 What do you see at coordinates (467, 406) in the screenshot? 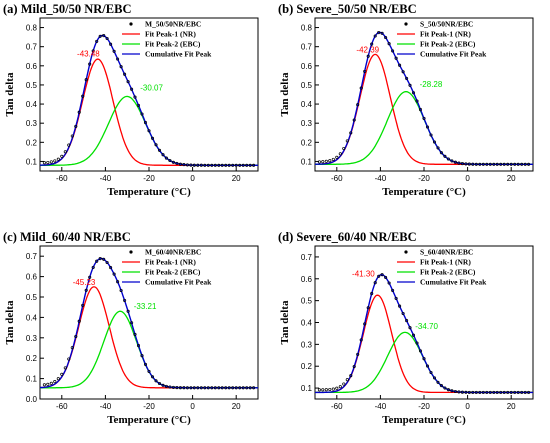
I see `x-tick-label: 0` at bounding box center [467, 406].